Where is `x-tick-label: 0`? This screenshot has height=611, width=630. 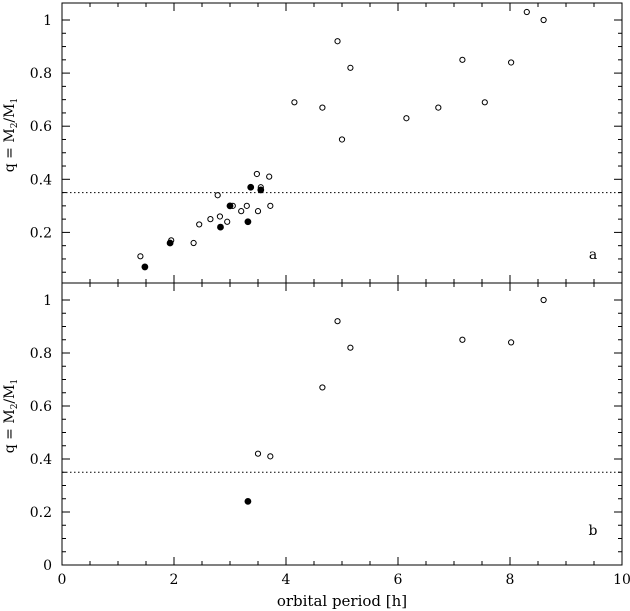
x-tick-label: 0 is located at coordinates (62, 580).